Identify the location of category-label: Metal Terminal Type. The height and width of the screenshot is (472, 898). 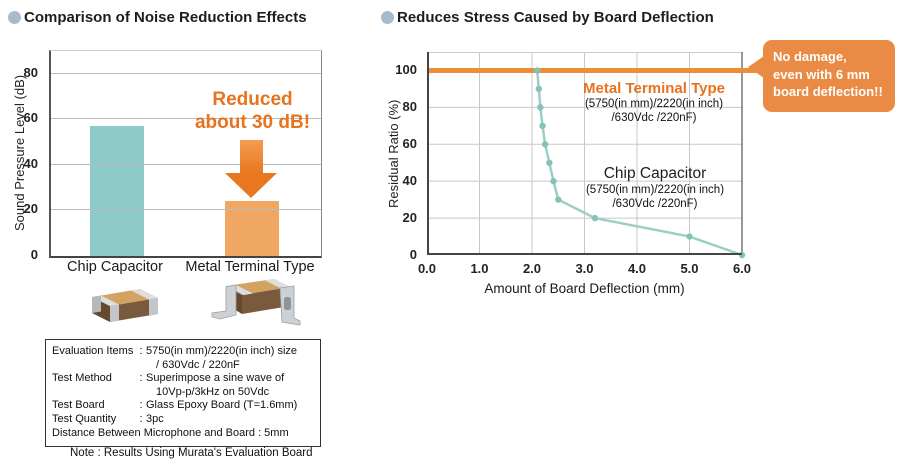
(250, 267).